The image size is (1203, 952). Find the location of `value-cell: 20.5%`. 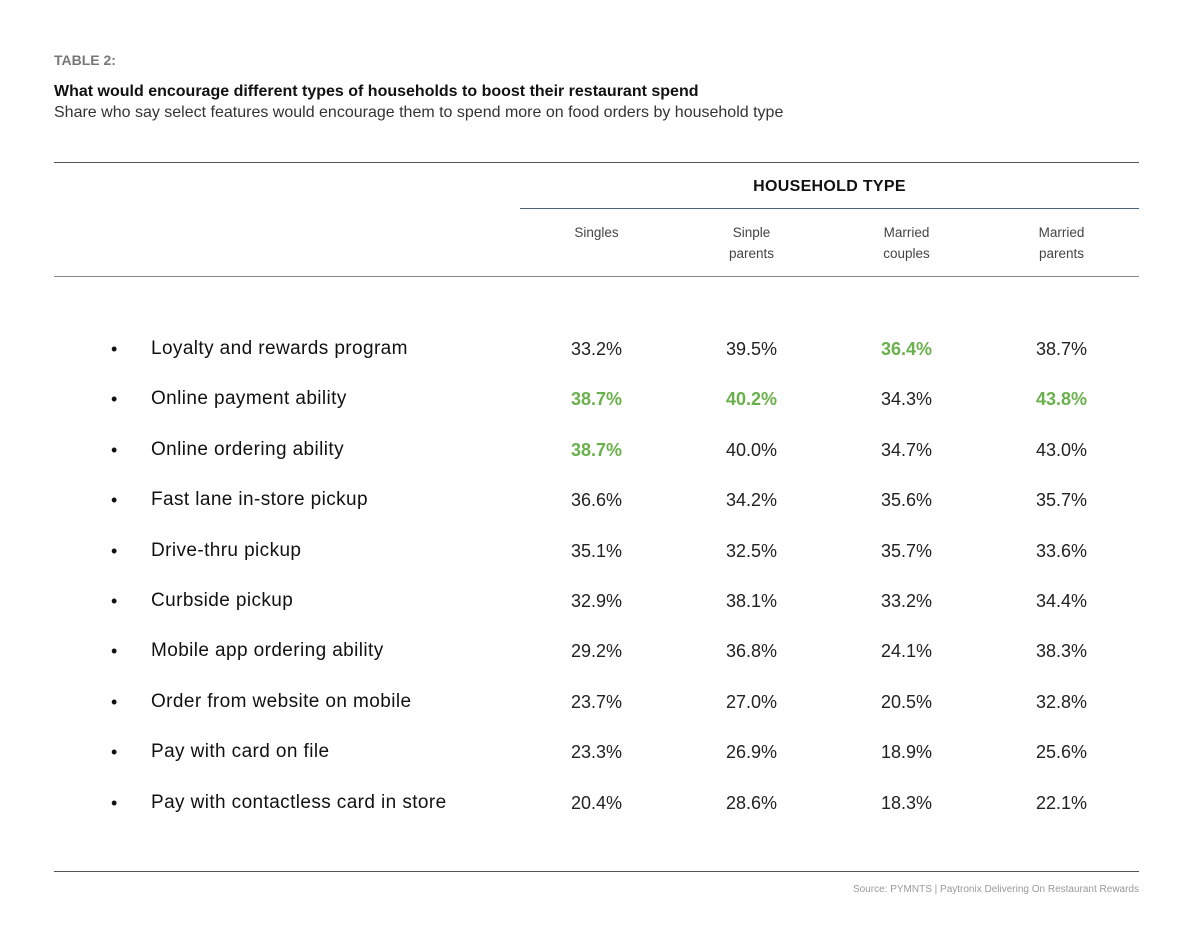

value-cell: 20.5% is located at coordinates (906, 701).